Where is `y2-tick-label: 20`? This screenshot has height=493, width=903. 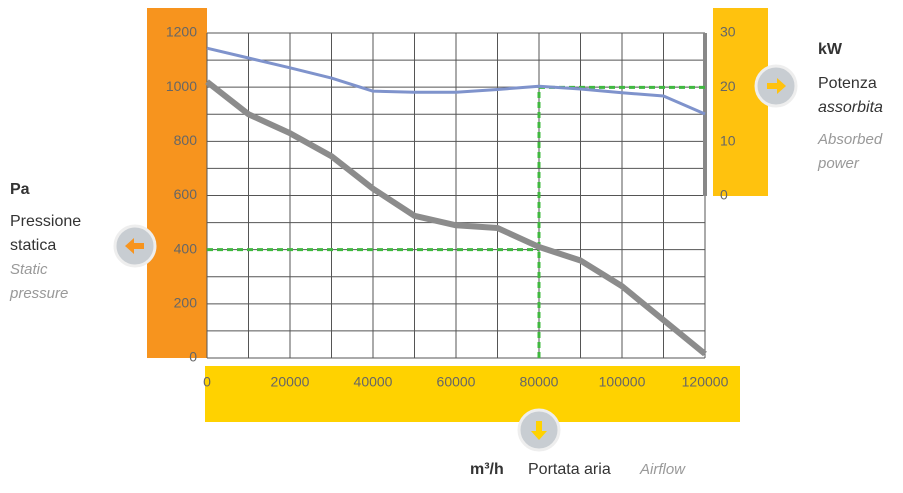 y2-tick-label: 20 is located at coordinates (728, 86).